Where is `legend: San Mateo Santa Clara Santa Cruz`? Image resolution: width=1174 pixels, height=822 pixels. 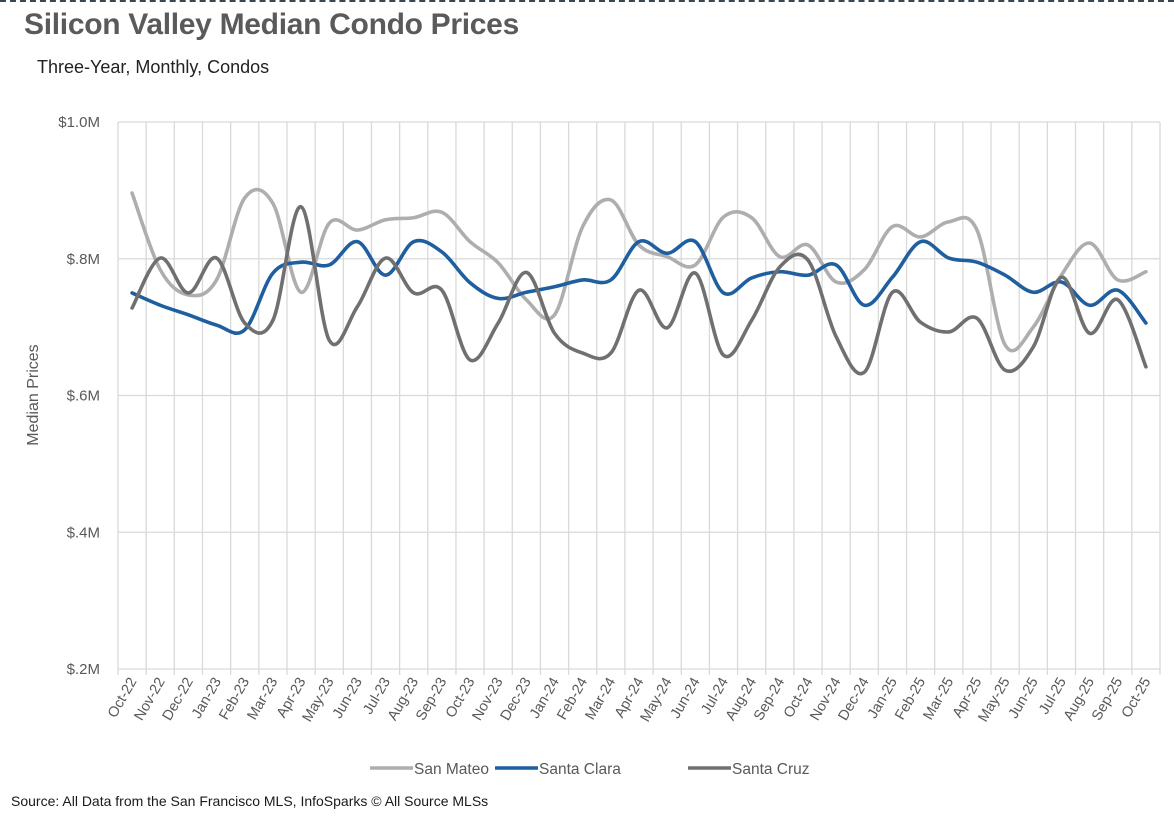 legend: San Mateo Santa Clara Santa Cruz is located at coordinates (590, 769).